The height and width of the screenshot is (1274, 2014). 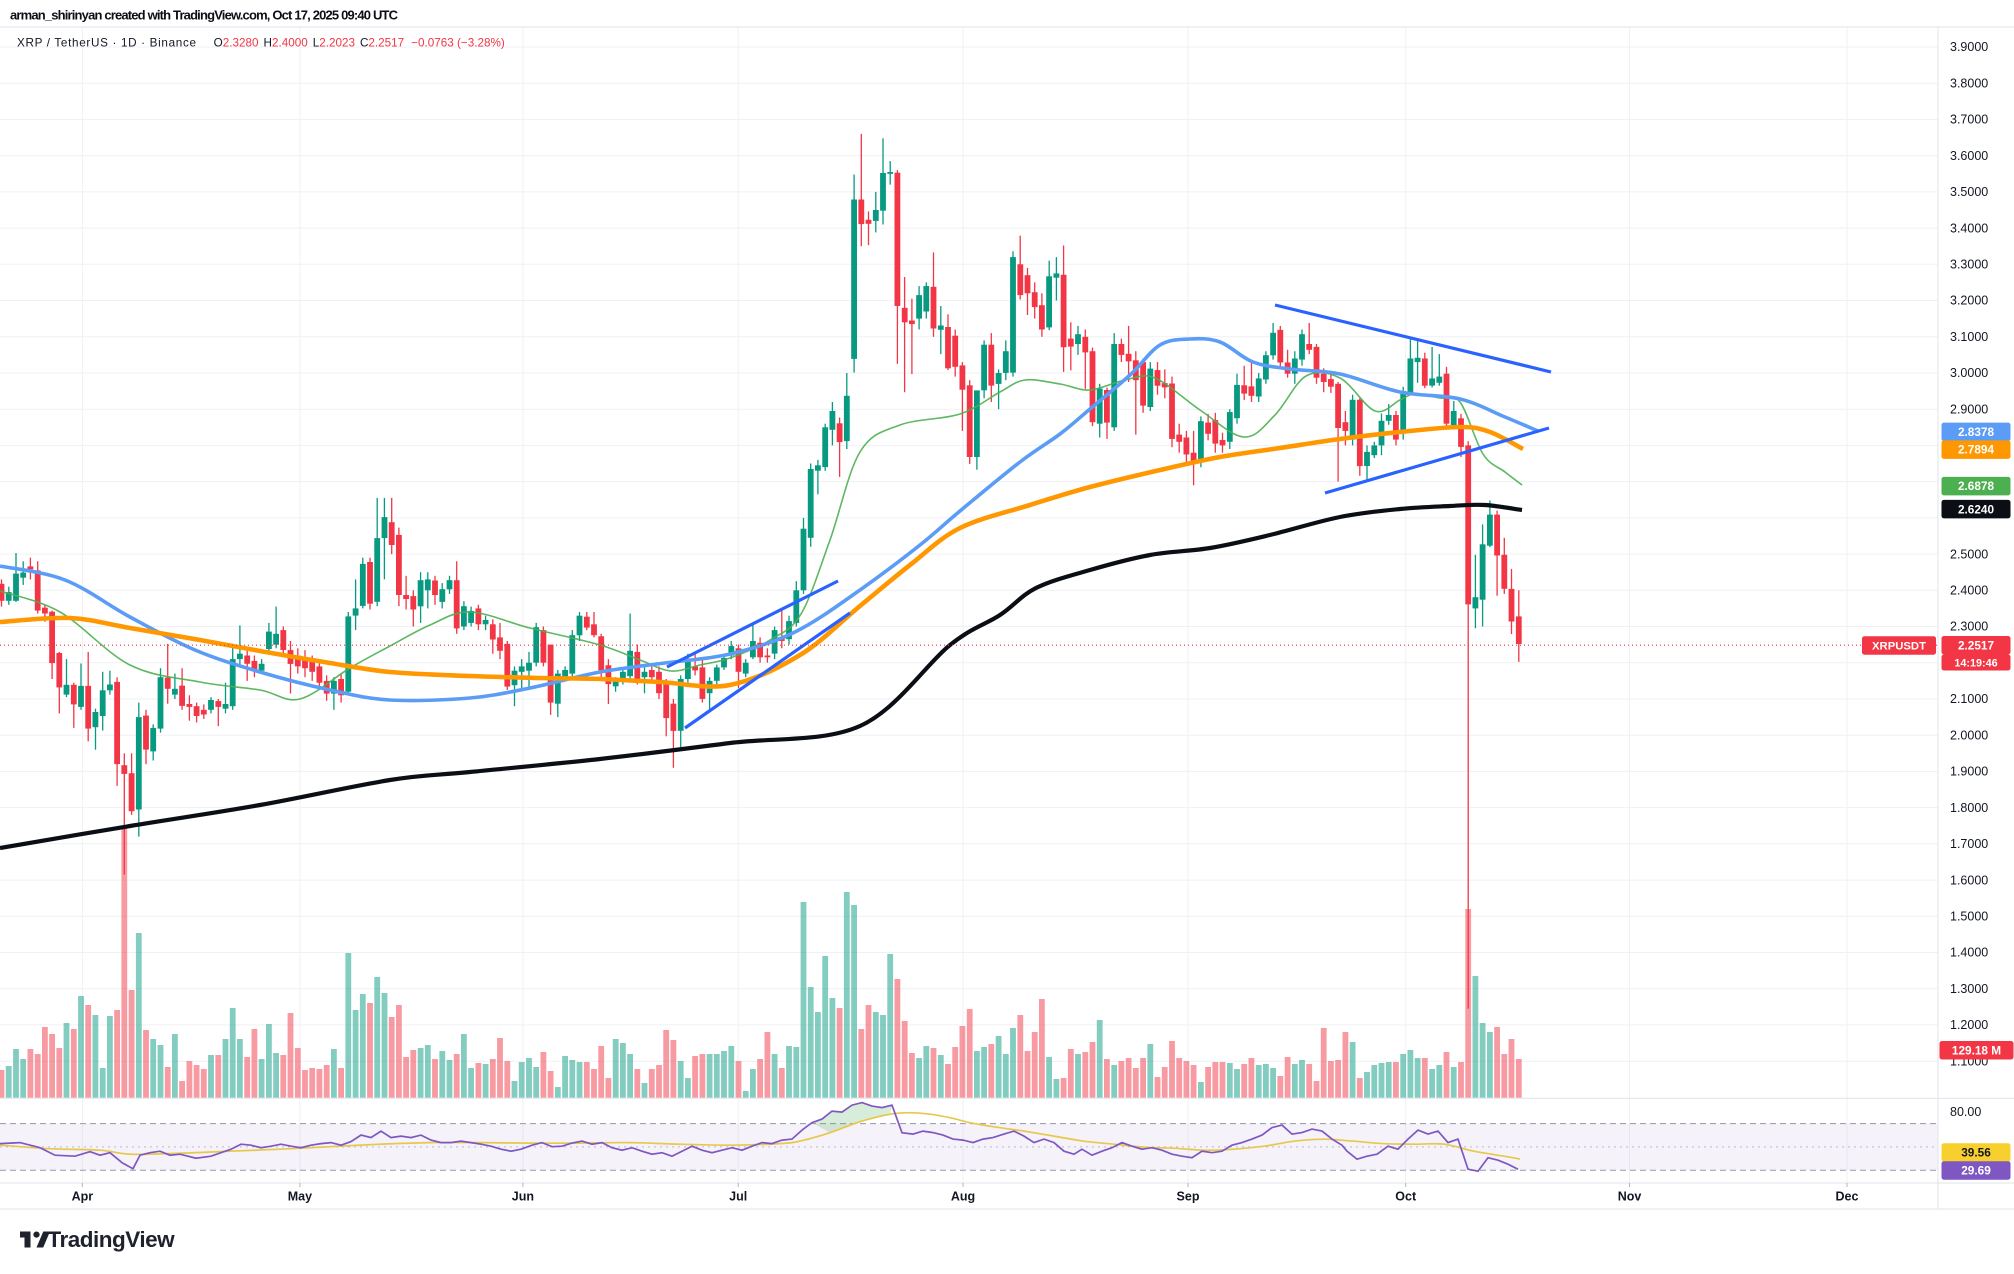 What do you see at coordinates (1969, 591) in the screenshot?
I see `svg-text: 2.4000` at bounding box center [1969, 591].